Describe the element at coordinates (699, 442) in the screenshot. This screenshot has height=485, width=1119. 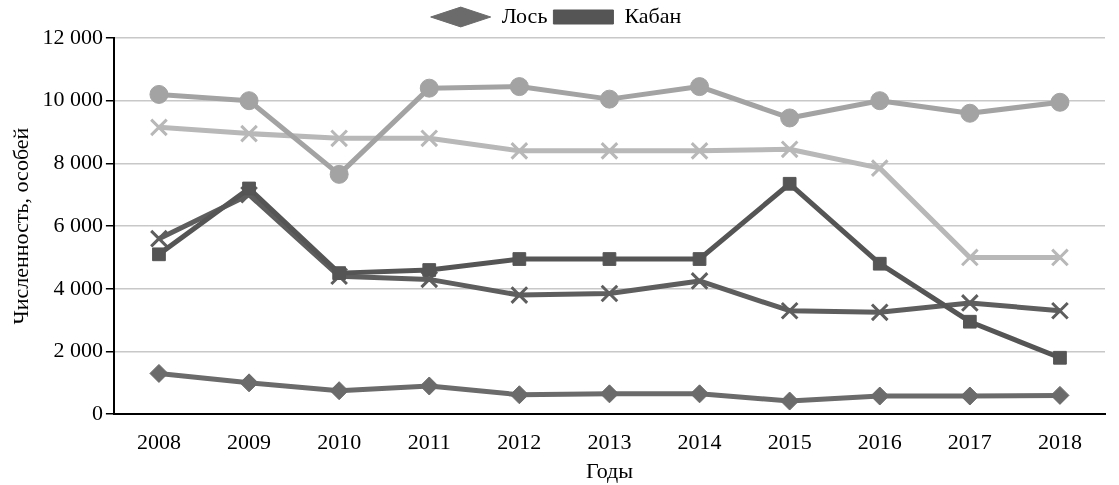
I see `x-tick-label: 2014` at that location.